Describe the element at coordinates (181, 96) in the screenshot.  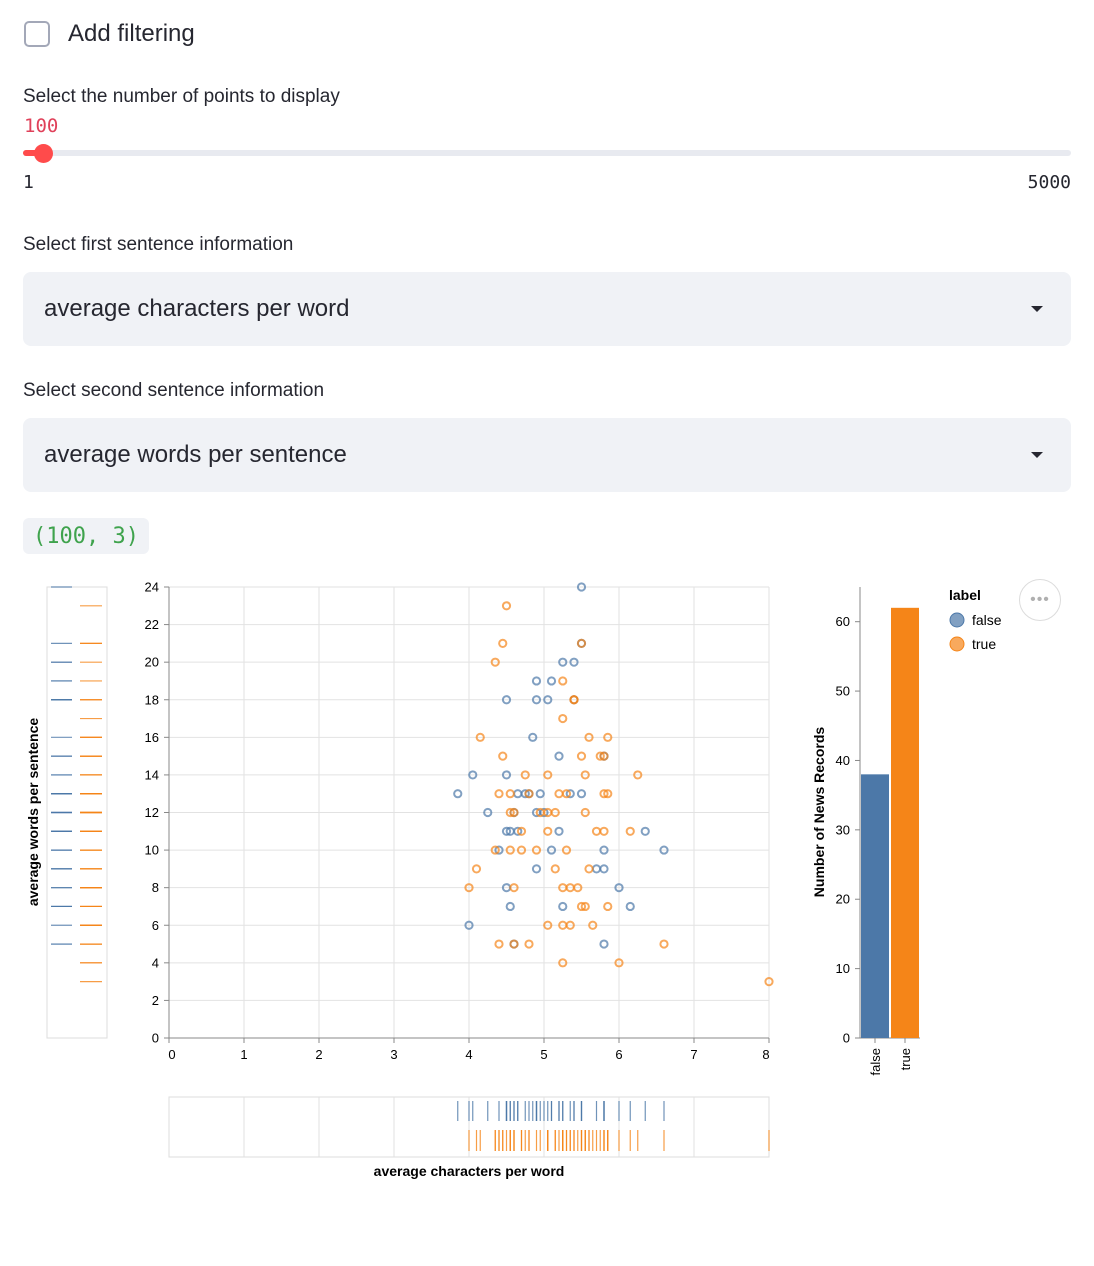
I see `points-slider-label: Select the number of points to display` at that location.